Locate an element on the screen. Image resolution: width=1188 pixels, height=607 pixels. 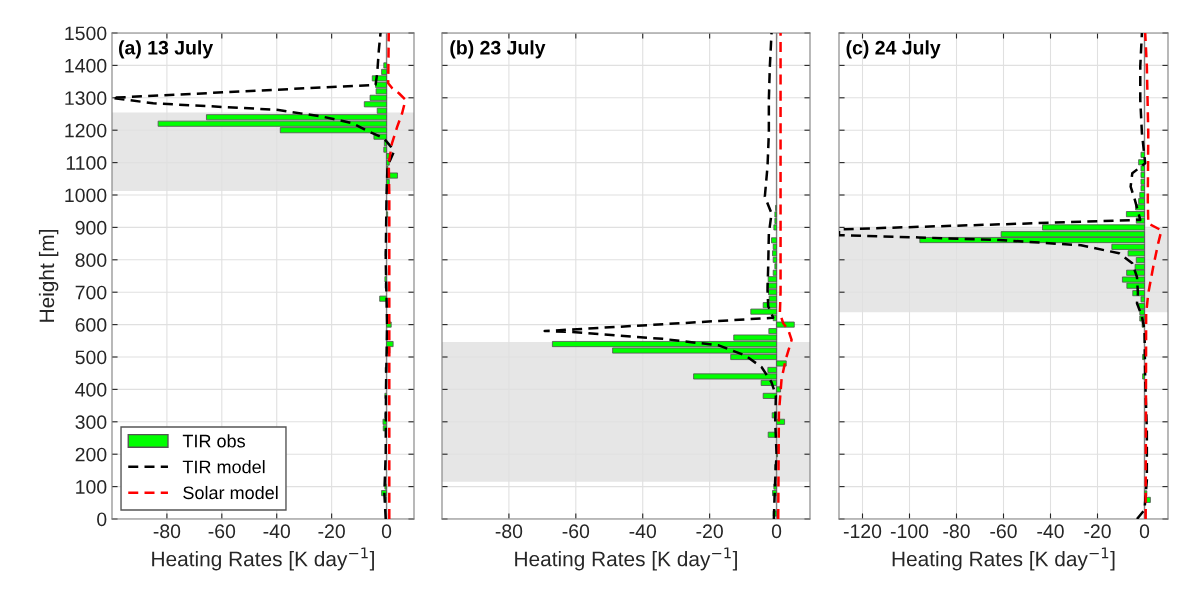
legend-label: TIR model is located at coordinates (223, 467).